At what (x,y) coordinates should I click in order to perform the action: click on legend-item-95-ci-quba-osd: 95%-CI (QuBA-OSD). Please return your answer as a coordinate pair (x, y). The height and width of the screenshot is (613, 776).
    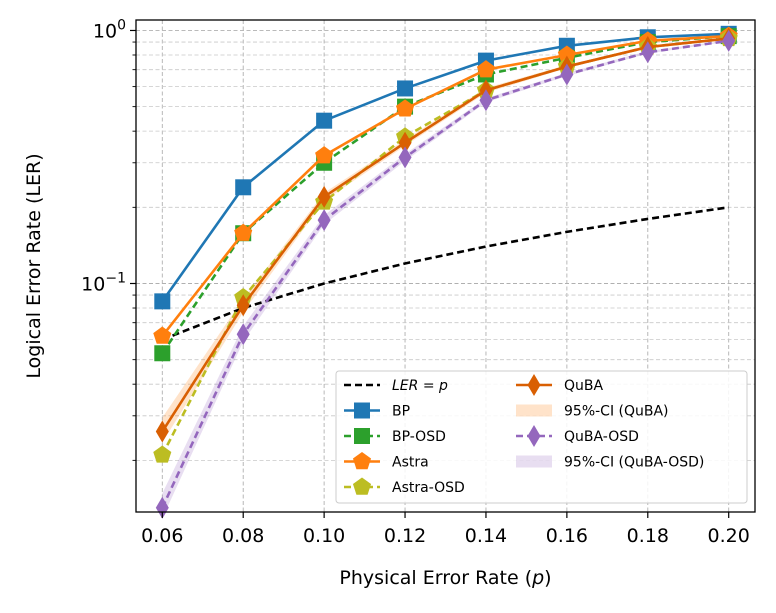
    Looking at the image, I should click on (610, 463).